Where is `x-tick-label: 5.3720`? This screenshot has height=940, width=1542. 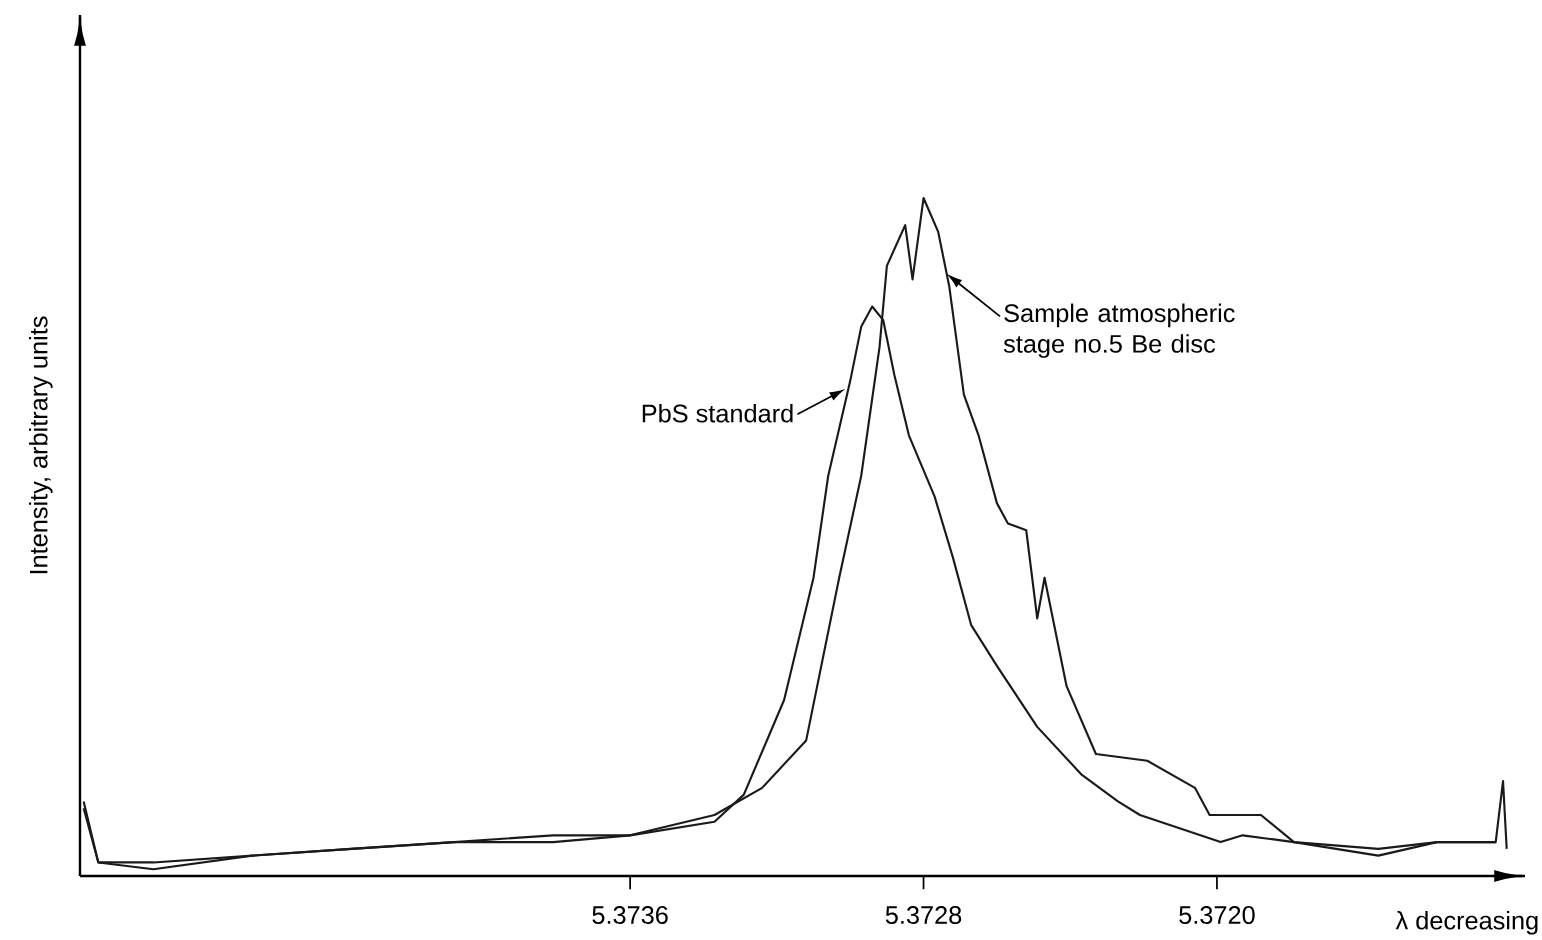 x-tick-label: 5.3720 is located at coordinates (1217, 915).